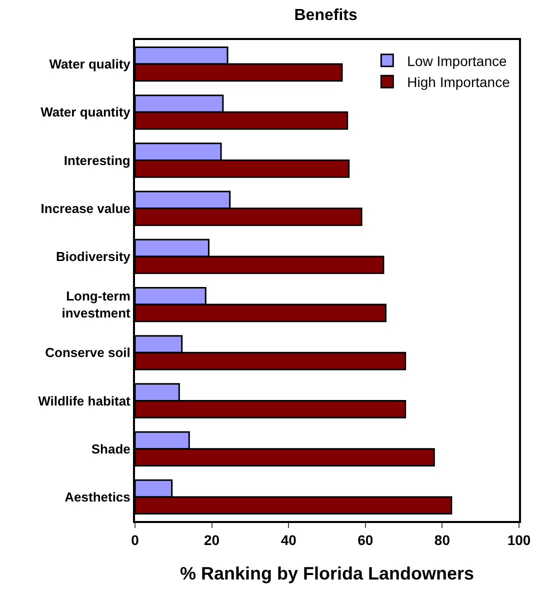 Image resolution: width=543 pixels, height=592 pixels. Describe the element at coordinates (94, 256) in the screenshot. I see `y-tick-label: Biodiversity` at that location.